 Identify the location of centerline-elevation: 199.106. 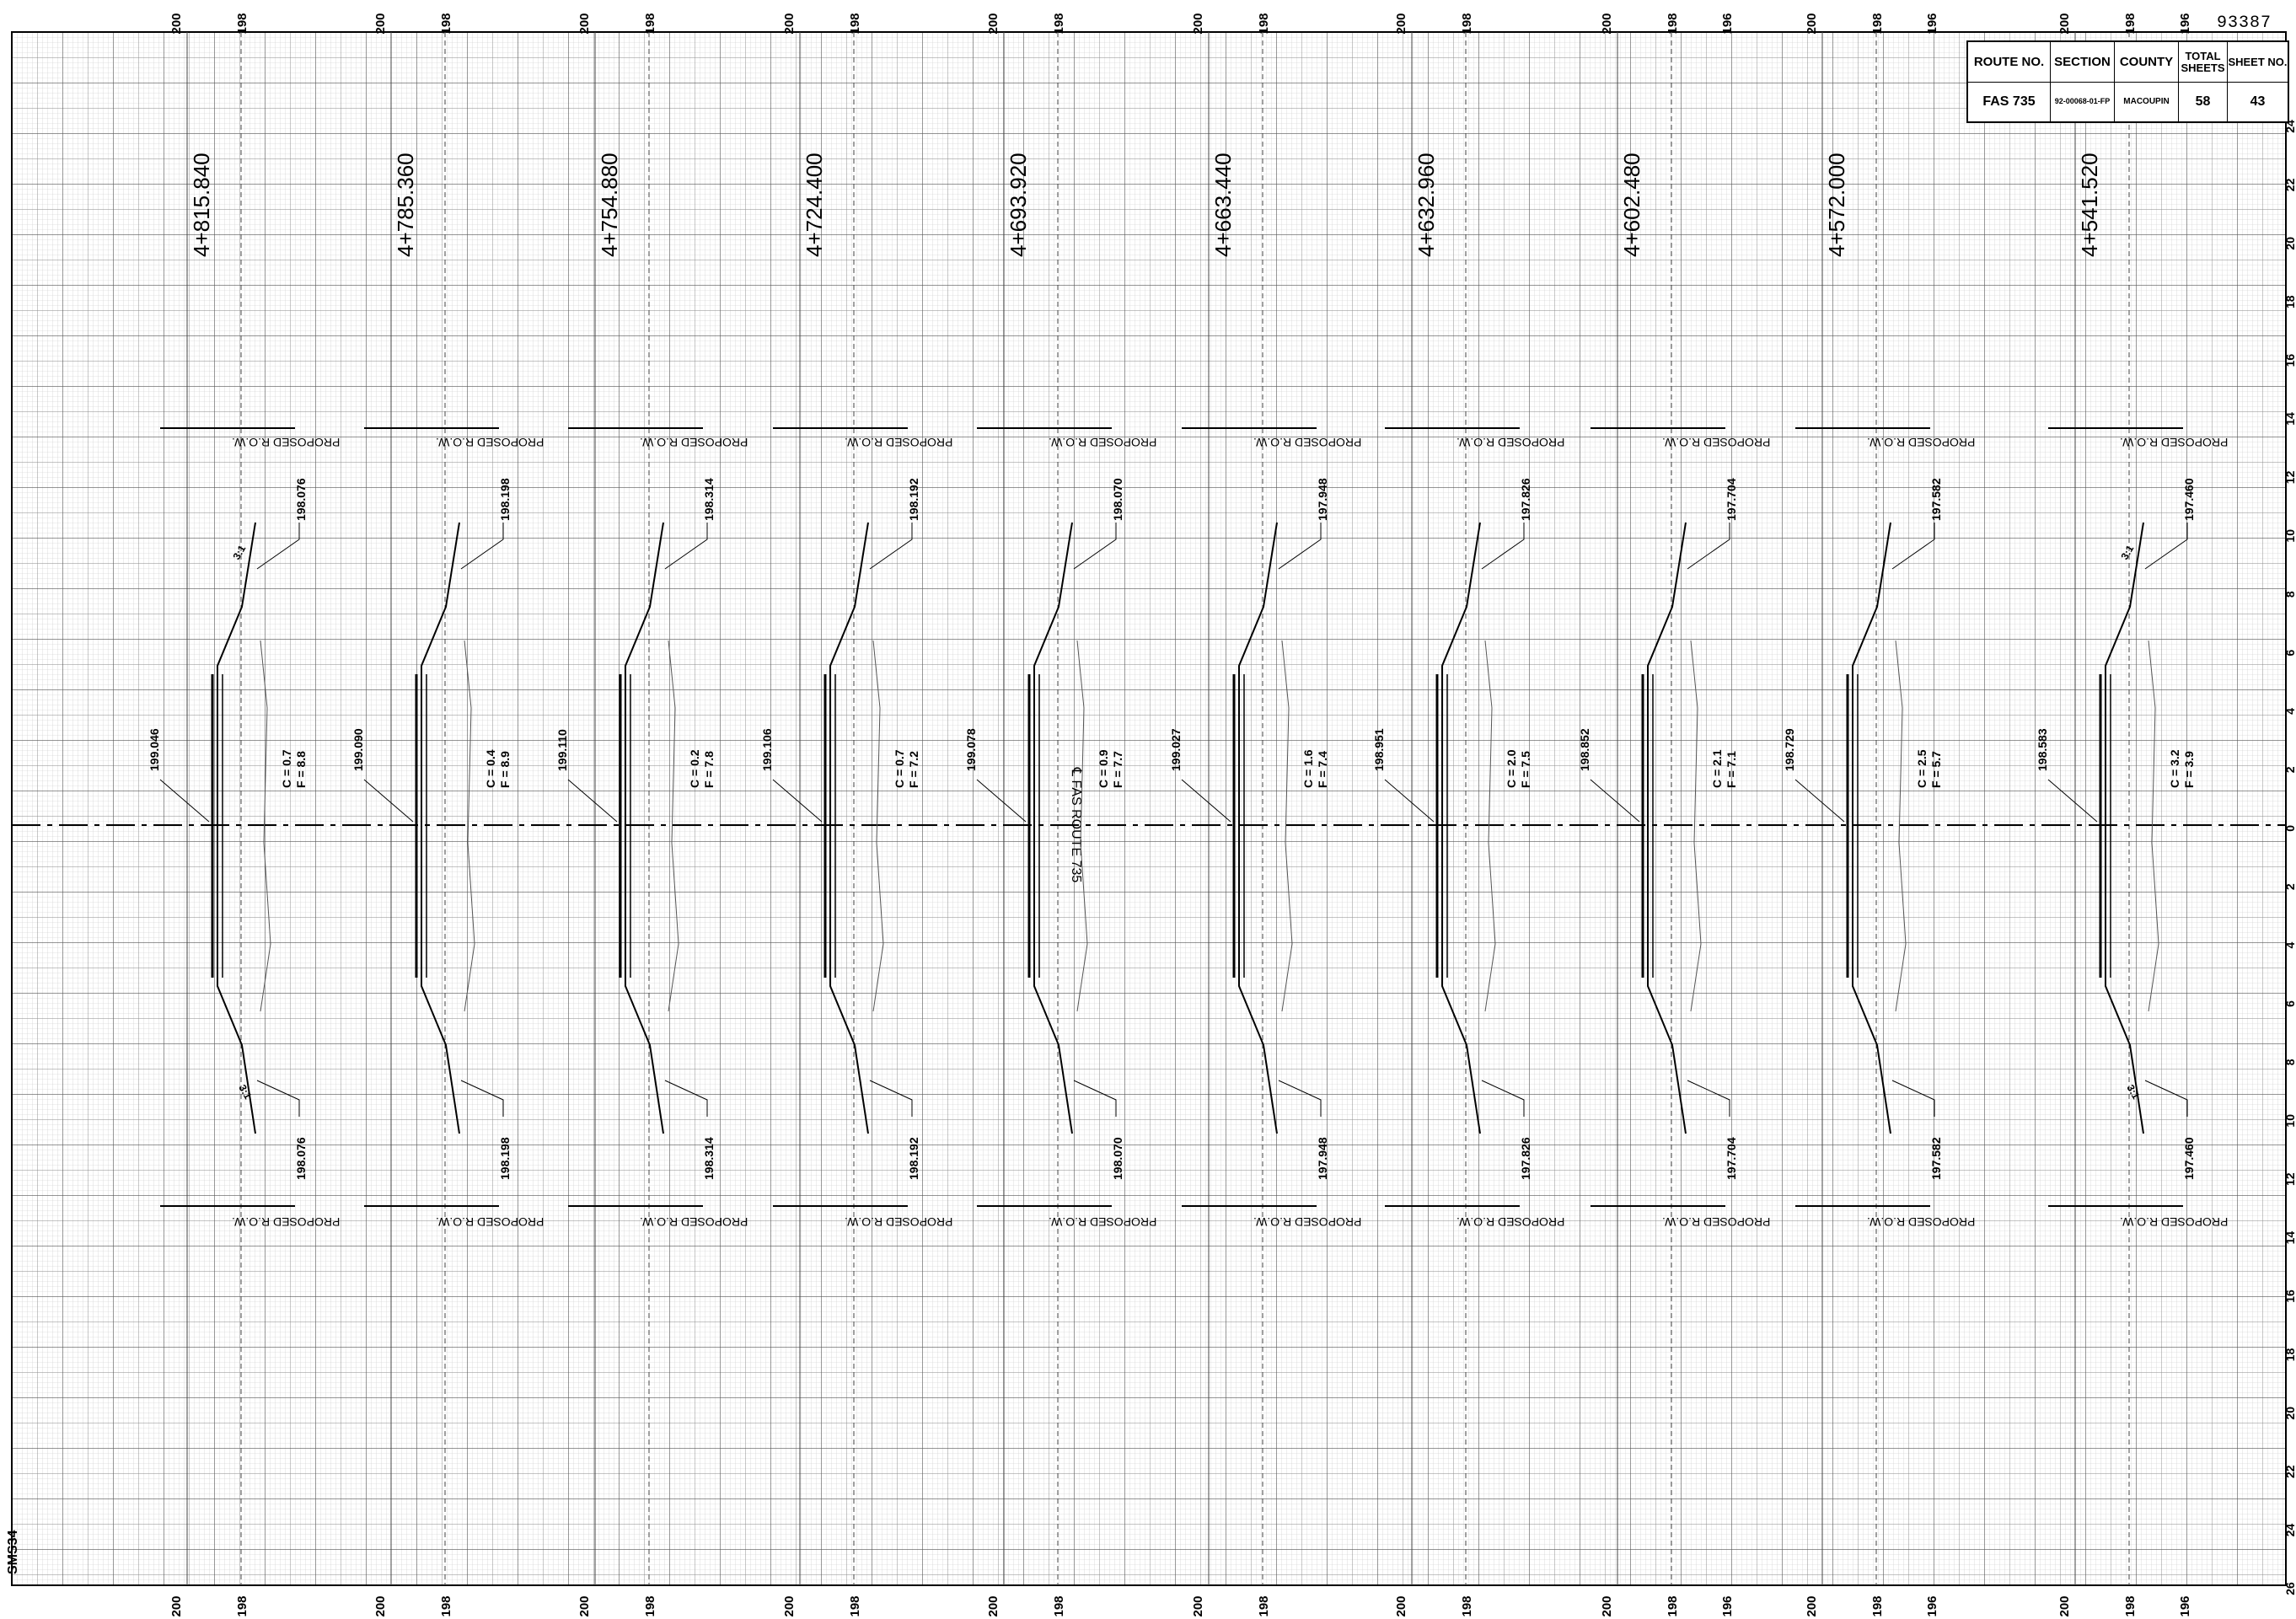
(767, 749).